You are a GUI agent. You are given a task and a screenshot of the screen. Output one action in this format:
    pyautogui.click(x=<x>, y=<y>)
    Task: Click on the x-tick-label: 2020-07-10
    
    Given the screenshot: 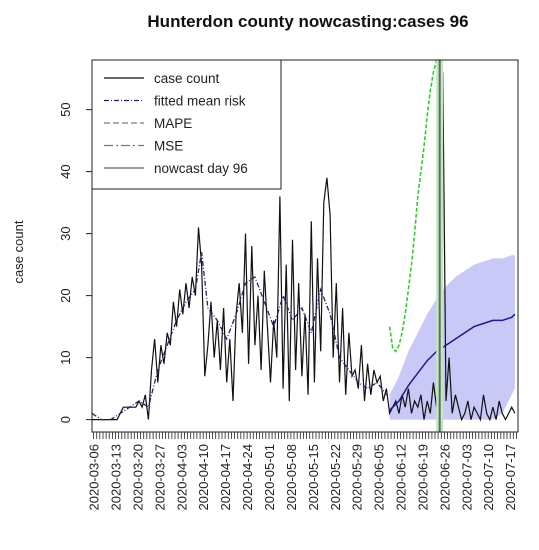 What is the action you would take?
    pyautogui.click(x=488, y=477)
    